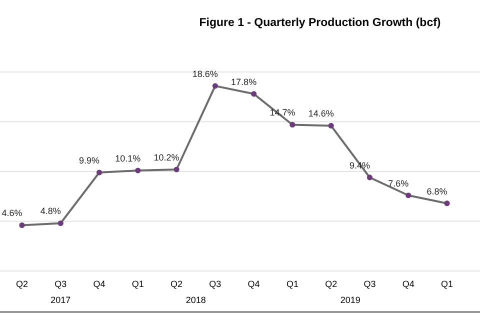  I want to click on data-label: 4.6%, so click(12, 213).